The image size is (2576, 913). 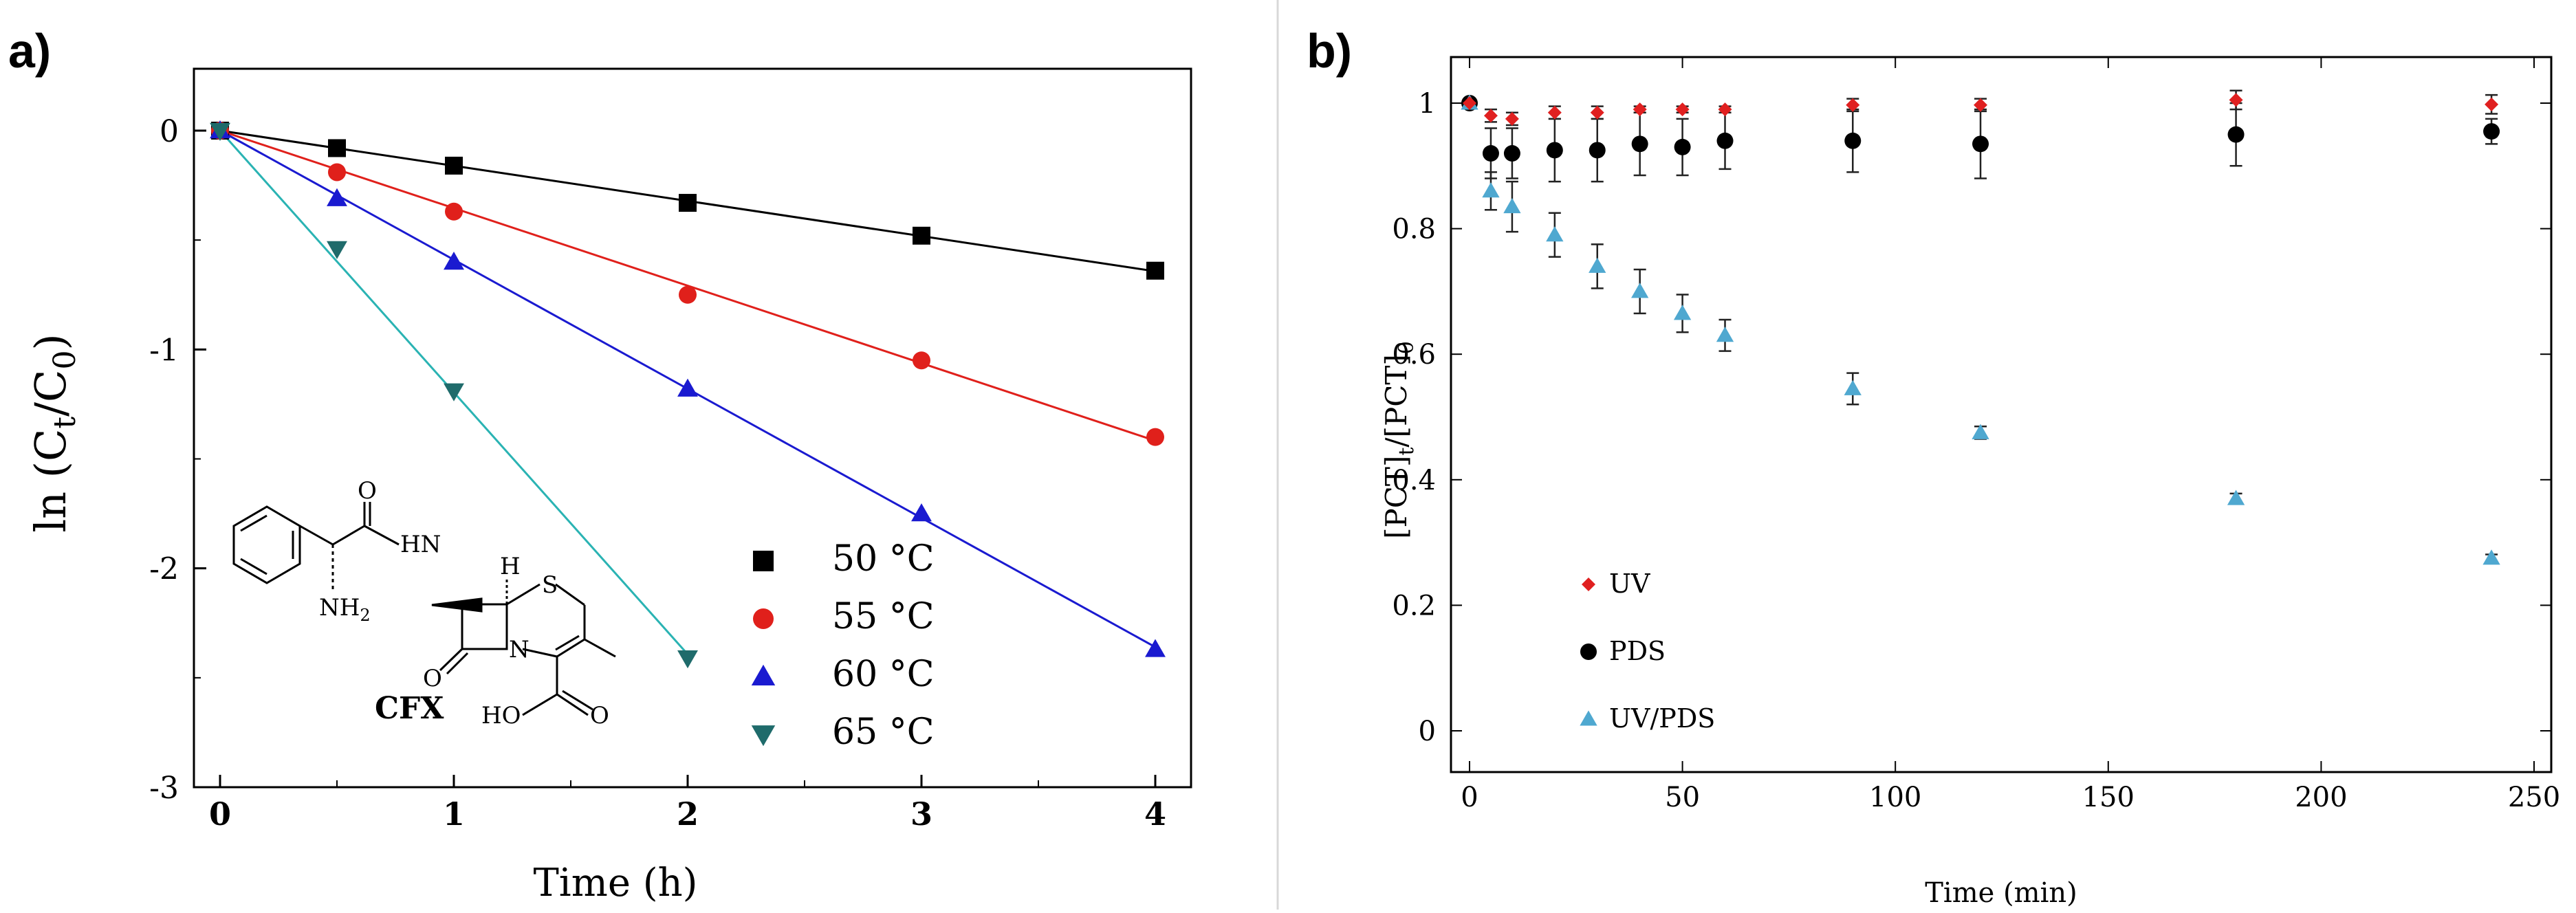 What do you see at coordinates (454, 814) in the screenshot?
I see `x-tick-label-a: 1` at bounding box center [454, 814].